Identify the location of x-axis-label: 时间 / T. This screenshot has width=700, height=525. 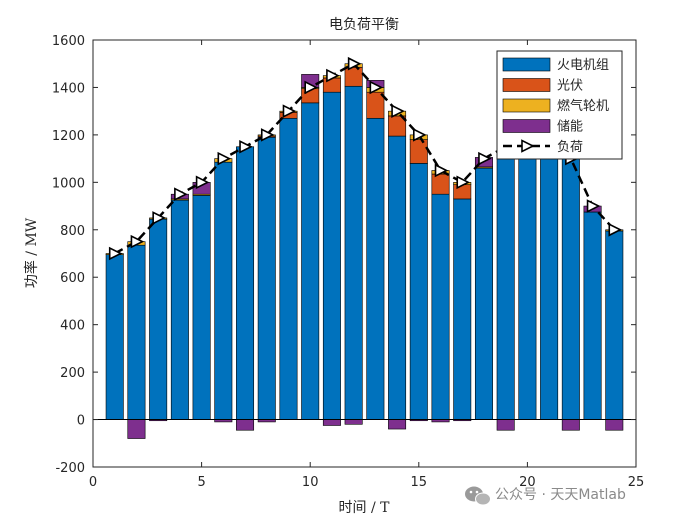
(365, 508).